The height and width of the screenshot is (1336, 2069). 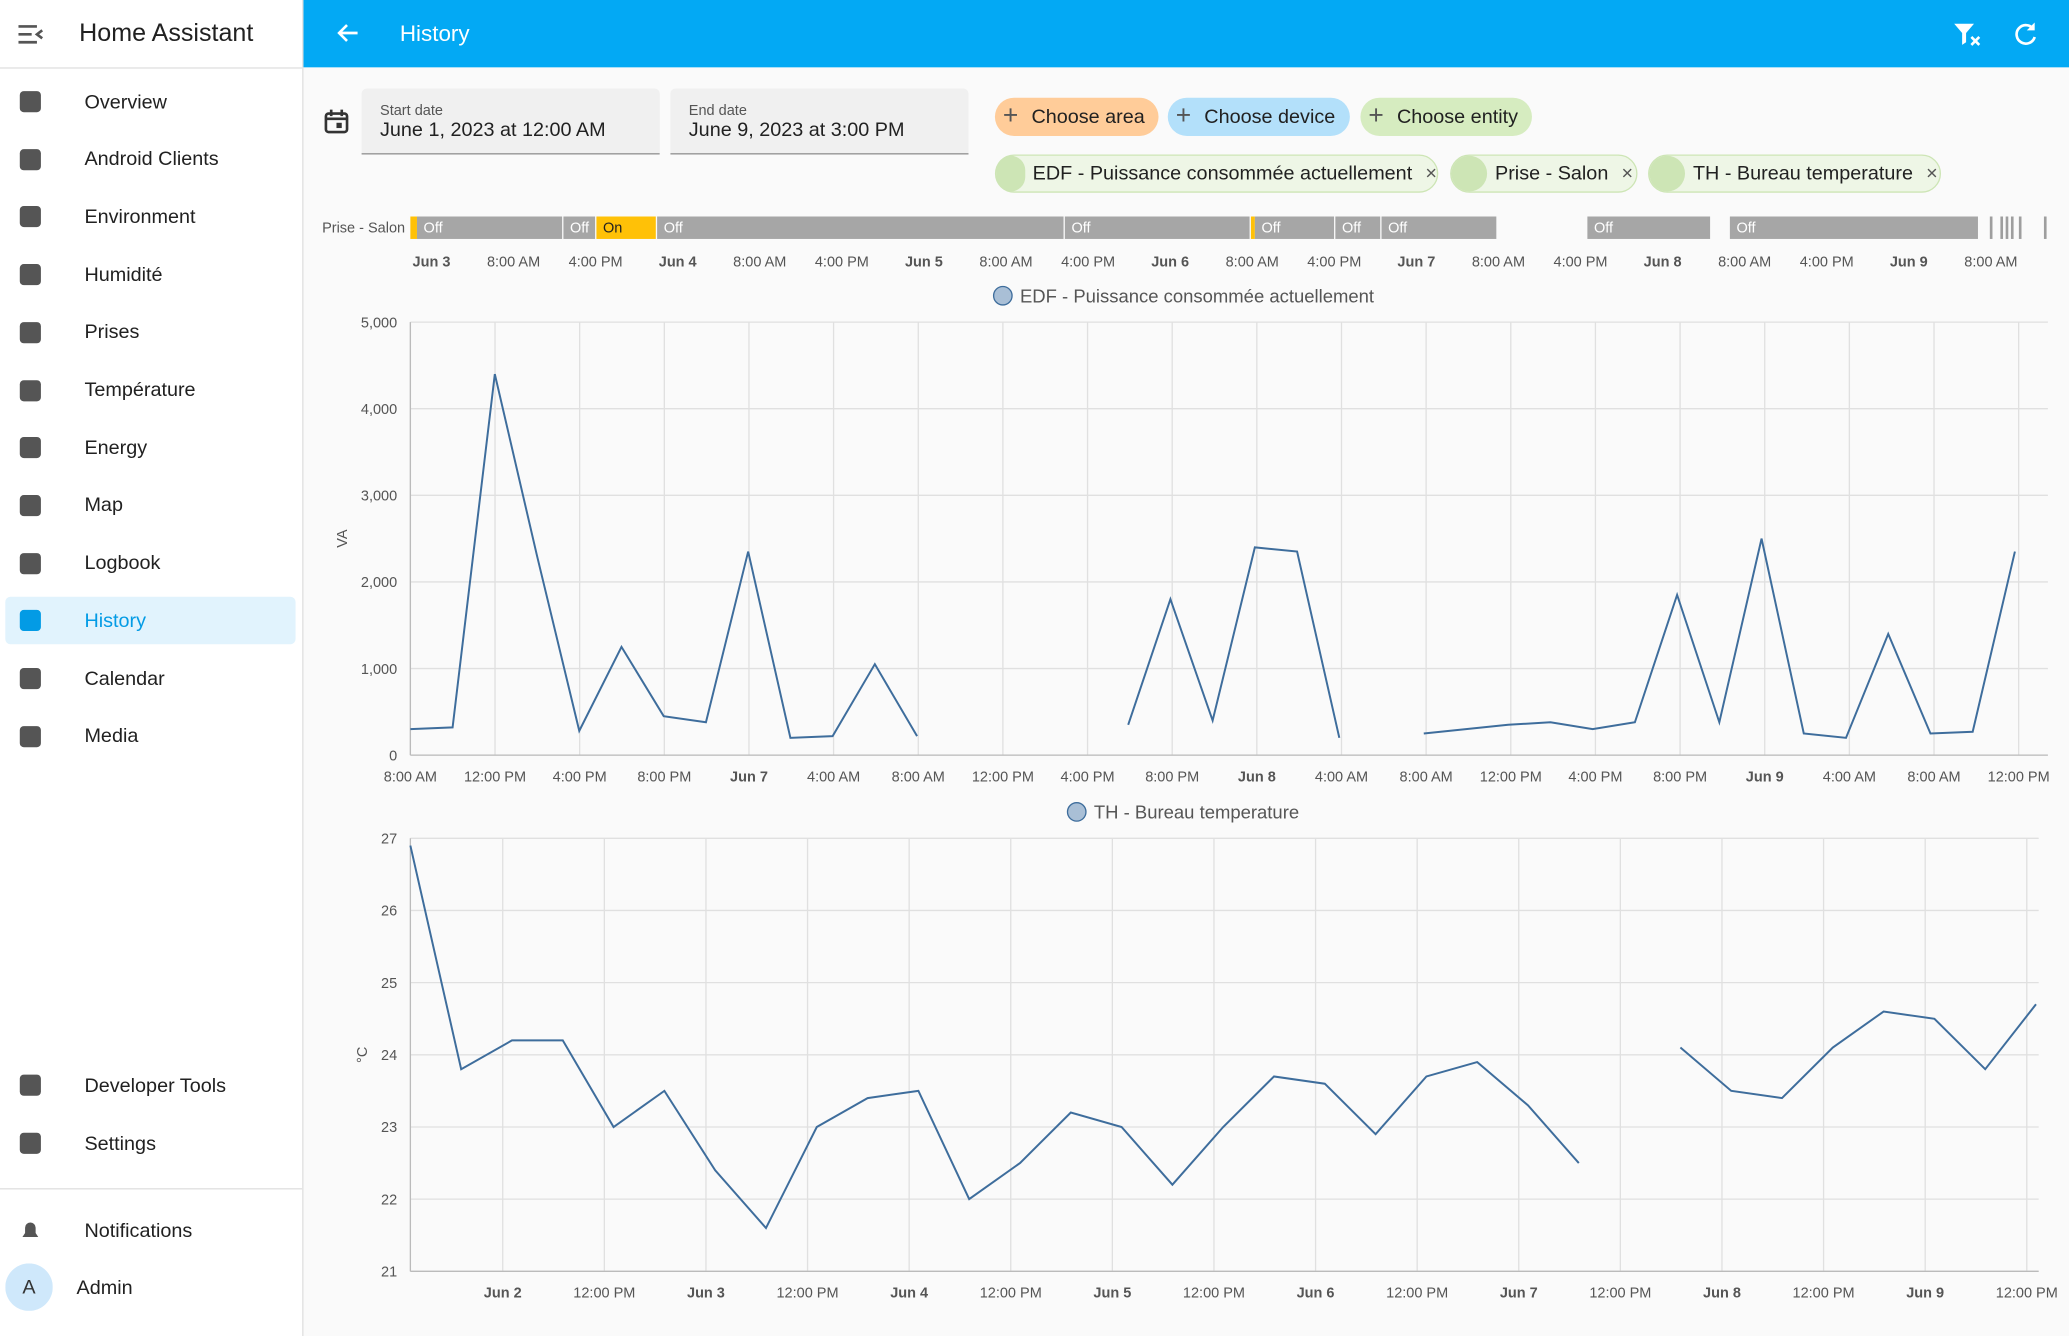 I want to click on nav-label: Humidité, so click(x=123, y=274).